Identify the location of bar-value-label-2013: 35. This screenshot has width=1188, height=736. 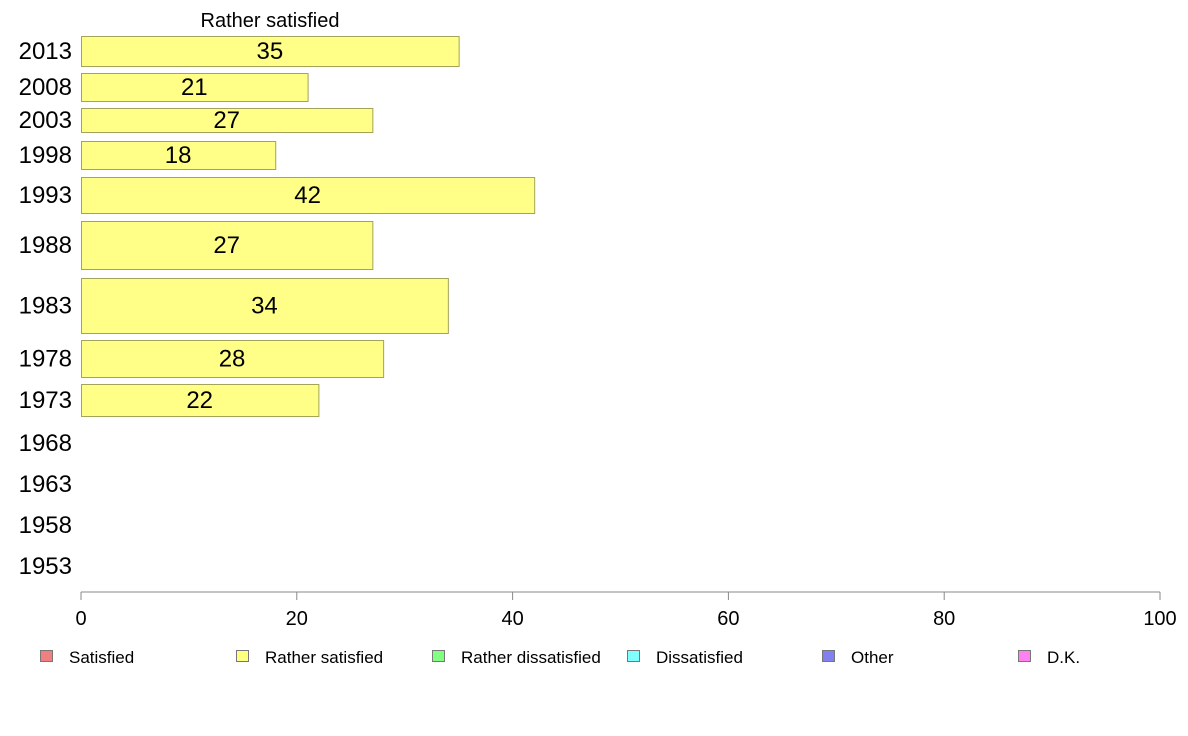
(269, 51).